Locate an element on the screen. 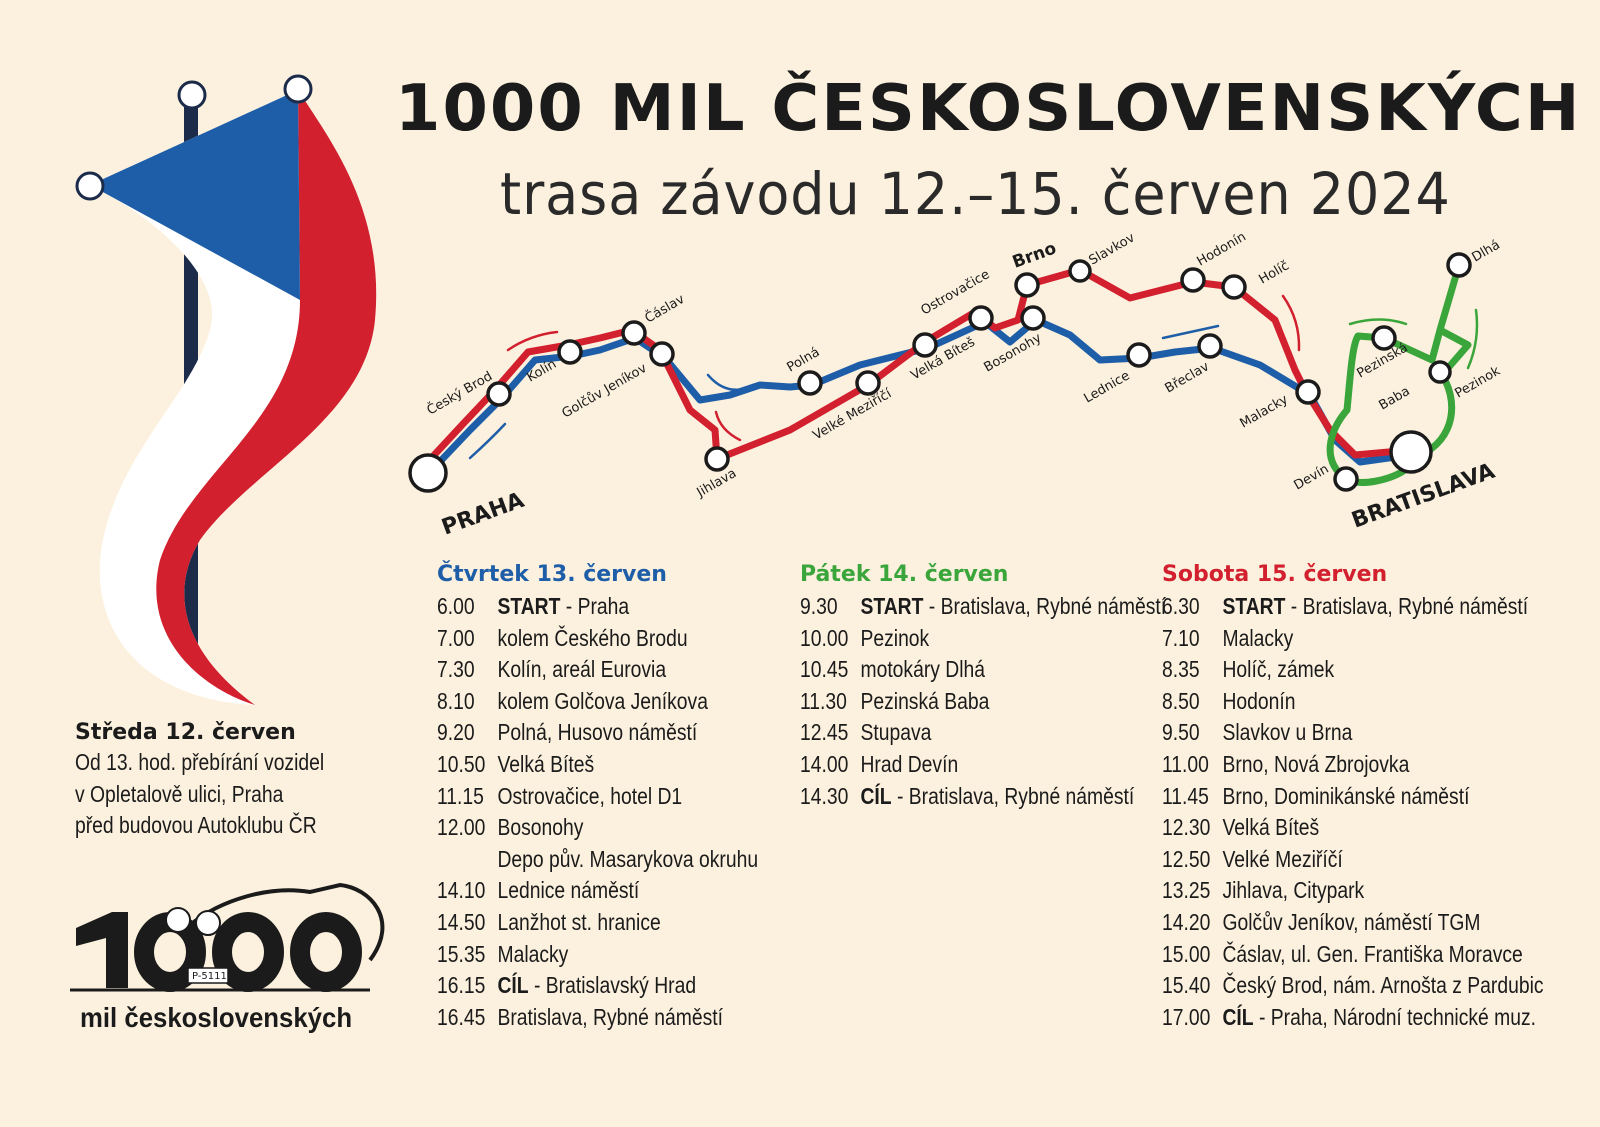  schedule-row: 11.00 Brno, Nová Zbrojovka is located at coordinates (1353, 765).